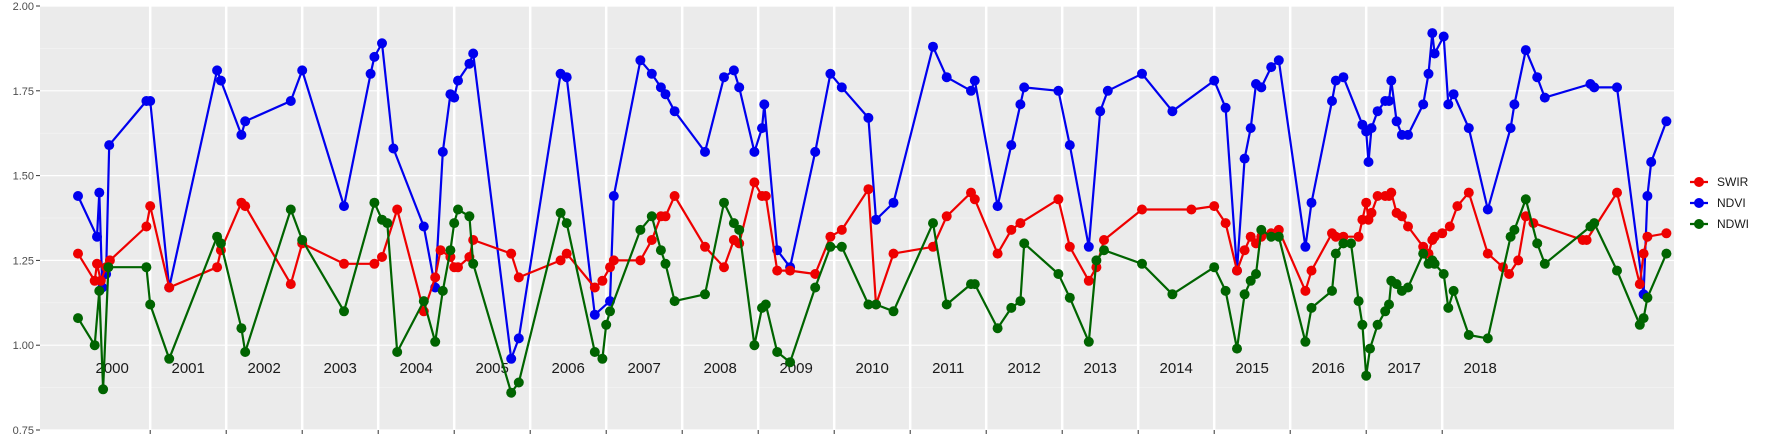 Image resolution: width=1773 pixels, height=442 pixels. Describe the element at coordinates (1733, 182) in the screenshot. I see `legend-label-swir: SWIR` at that location.